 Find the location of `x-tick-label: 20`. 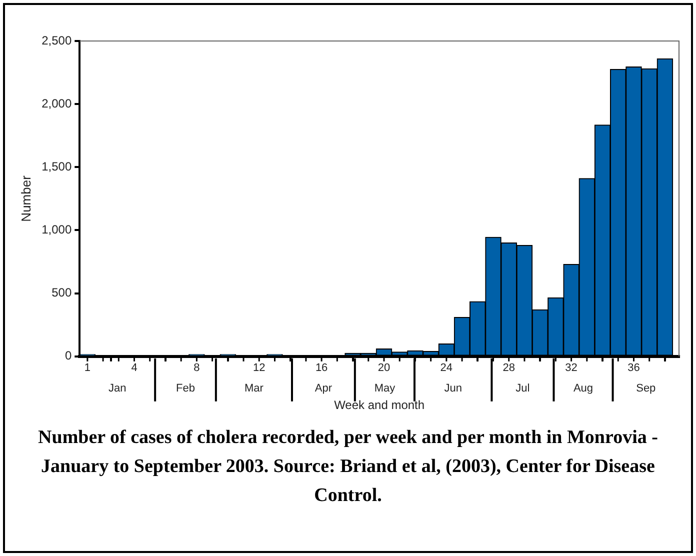

x-tick-label: 20 is located at coordinates (384, 368).